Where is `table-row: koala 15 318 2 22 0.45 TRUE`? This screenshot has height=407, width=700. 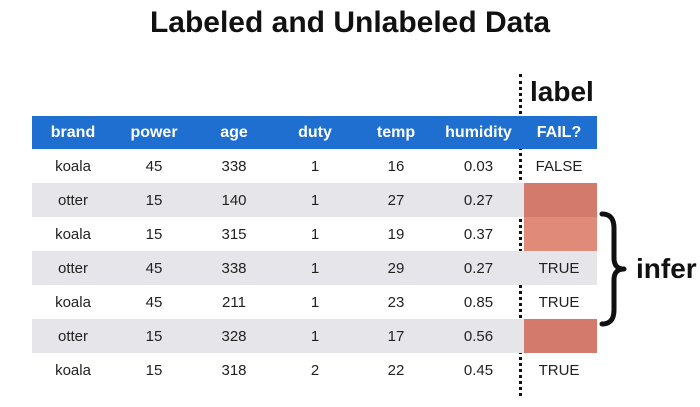
table-row: koala 15 318 2 22 0.45 TRUE is located at coordinates (314, 370).